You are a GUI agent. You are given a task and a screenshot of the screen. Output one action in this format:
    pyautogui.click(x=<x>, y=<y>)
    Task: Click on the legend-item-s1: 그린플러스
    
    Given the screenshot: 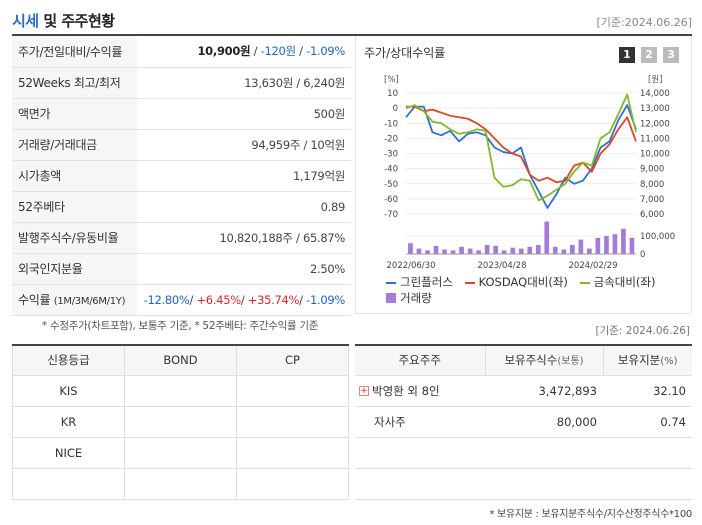 What is the action you would take?
    pyautogui.click(x=419, y=282)
    